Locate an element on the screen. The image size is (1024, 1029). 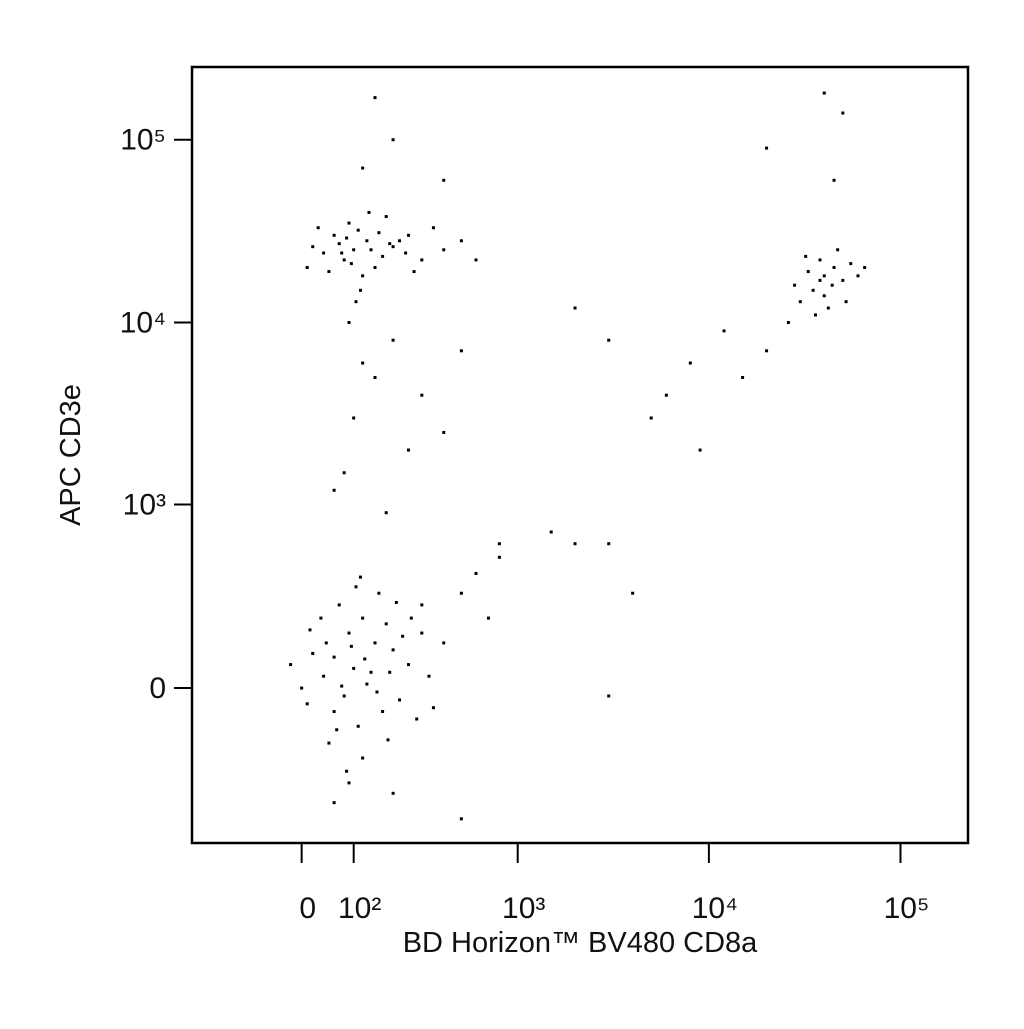
y-tick-label: 10⁴ is located at coordinates (143, 323).